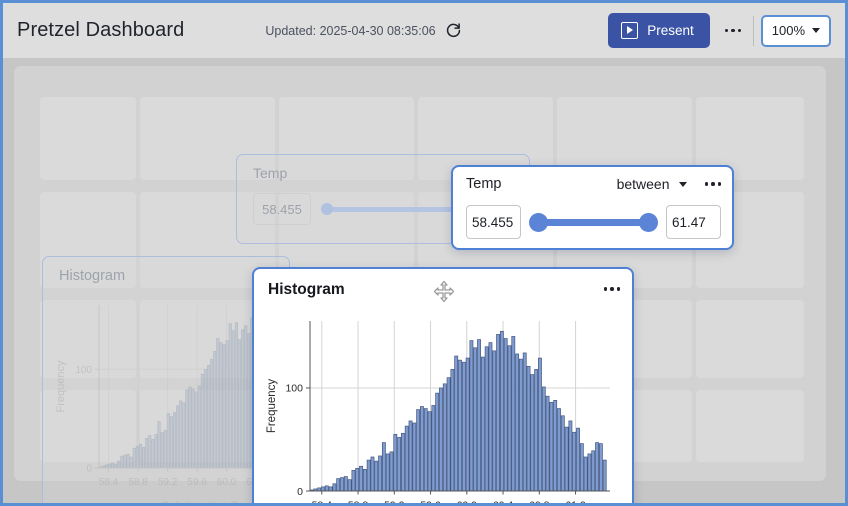 This screenshot has height=506, width=848. I want to click on histogram-title: Histogram, so click(306, 289).